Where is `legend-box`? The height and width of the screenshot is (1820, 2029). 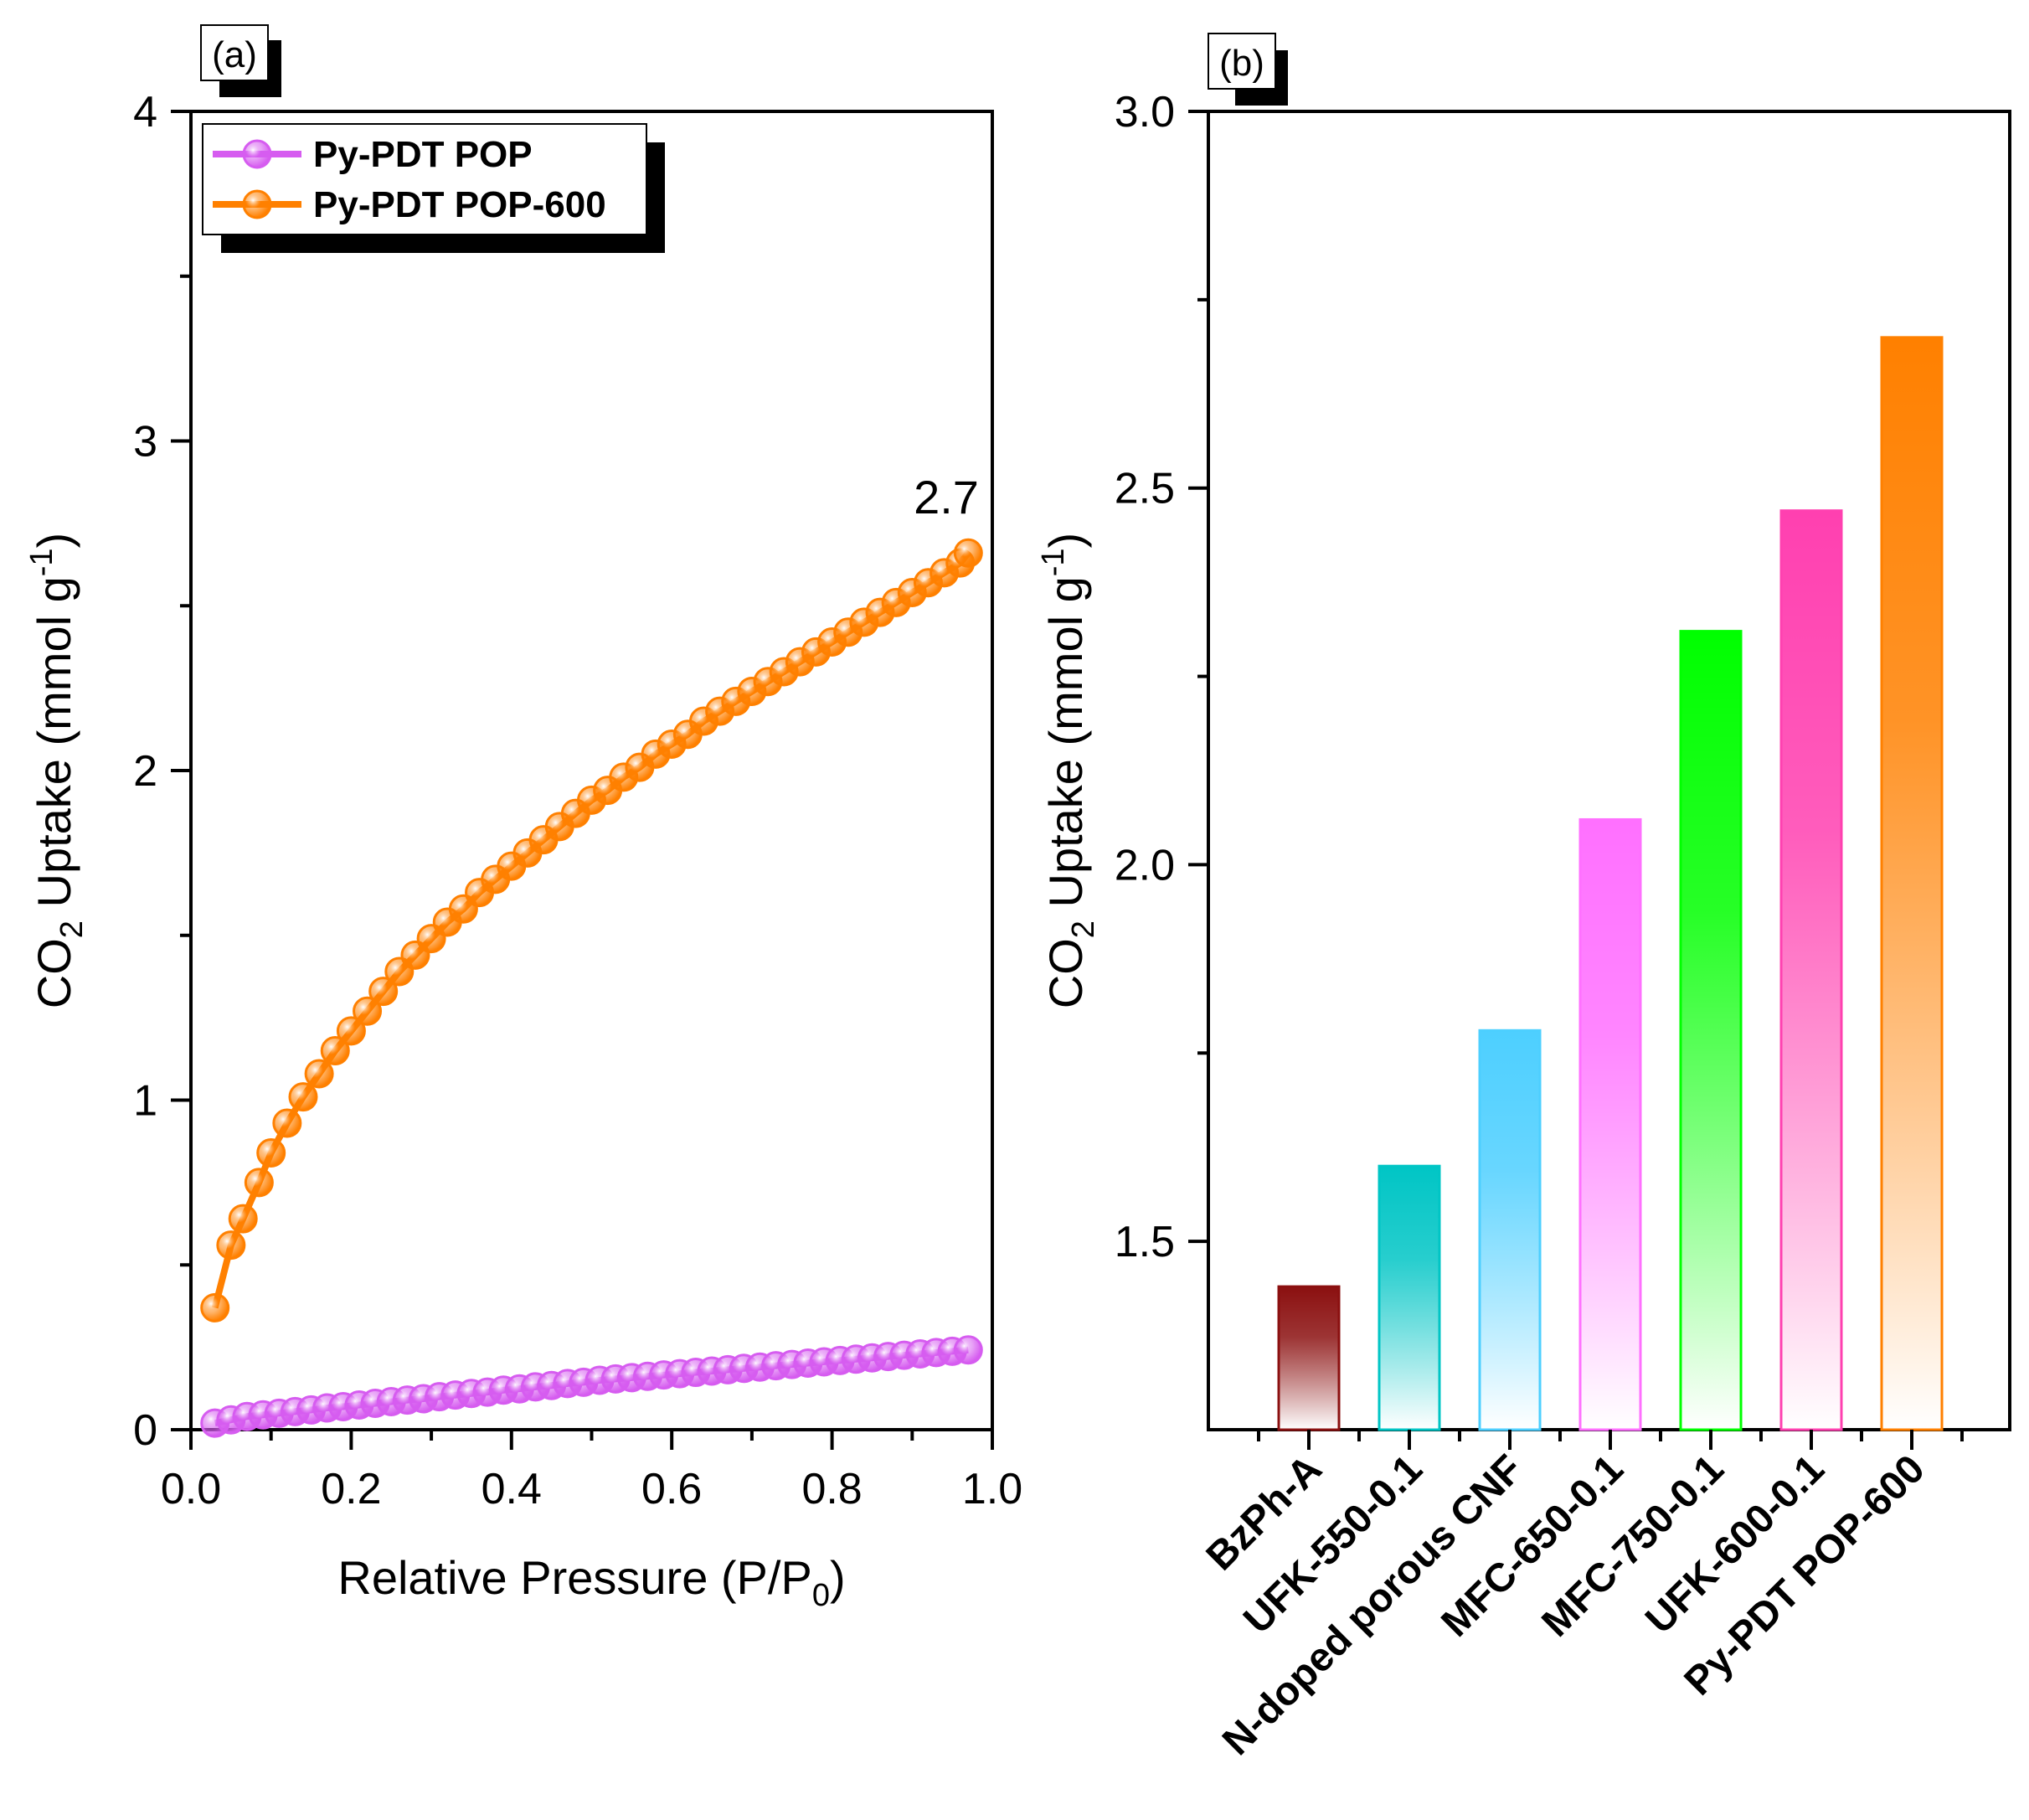 legend-box is located at coordinates (424, 179).